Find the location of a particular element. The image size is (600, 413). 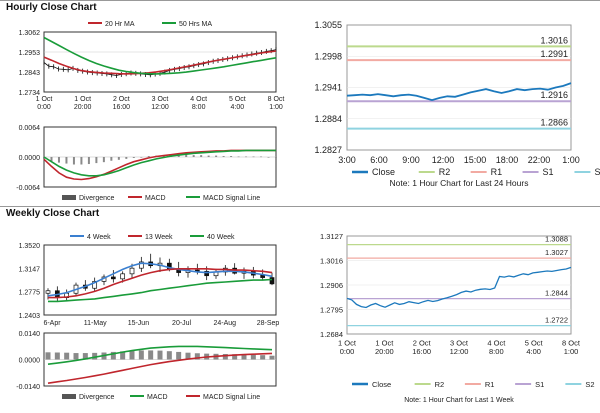

hourly-price-xtick: 3 Oct is located at coordinates (160, 99).